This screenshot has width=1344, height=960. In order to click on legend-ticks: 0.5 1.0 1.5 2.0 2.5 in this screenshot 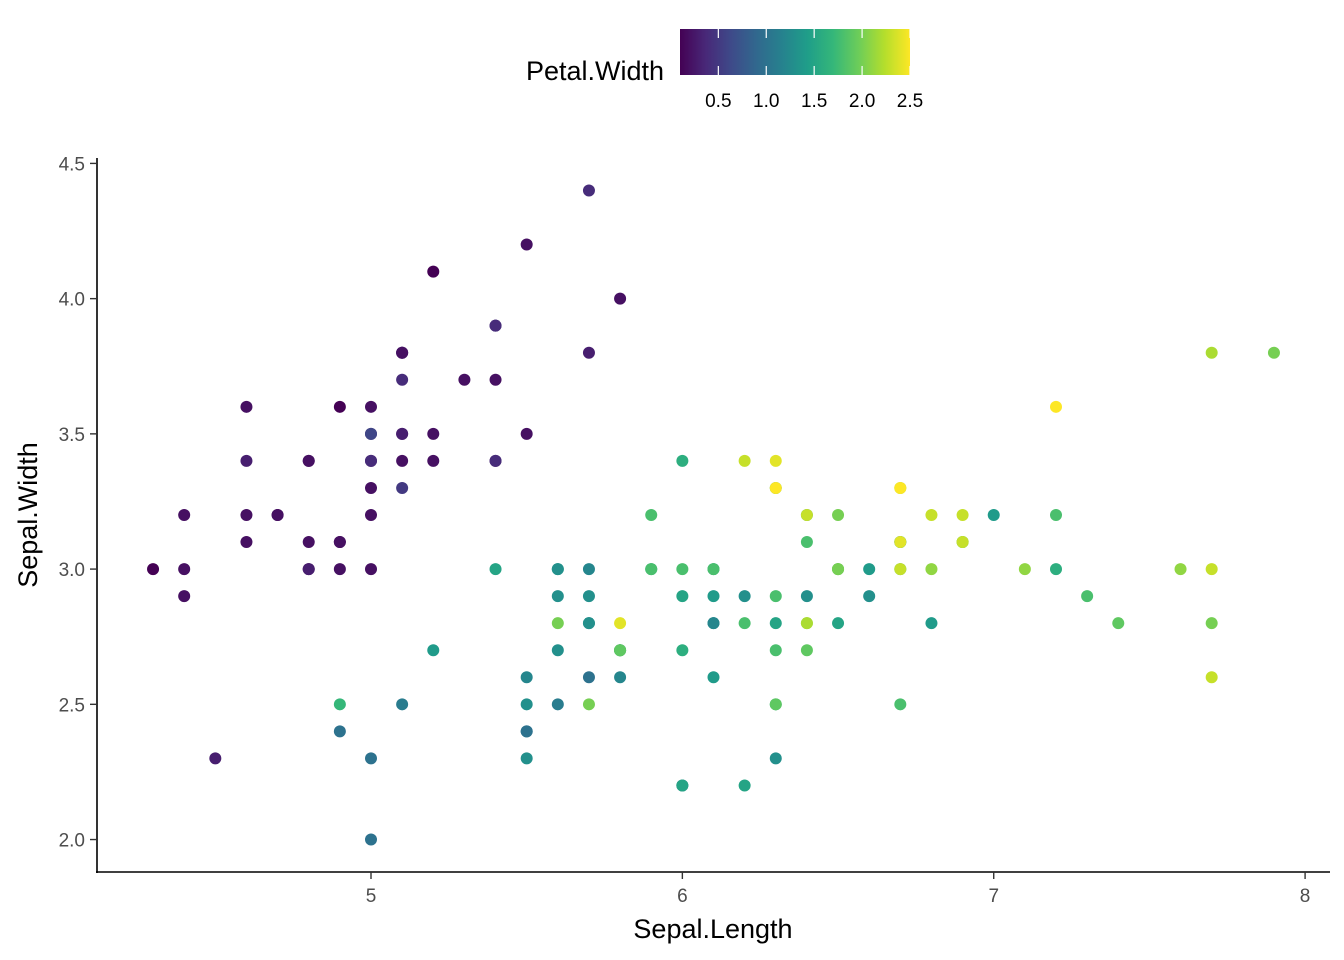, I will do `click(814, 70)`.